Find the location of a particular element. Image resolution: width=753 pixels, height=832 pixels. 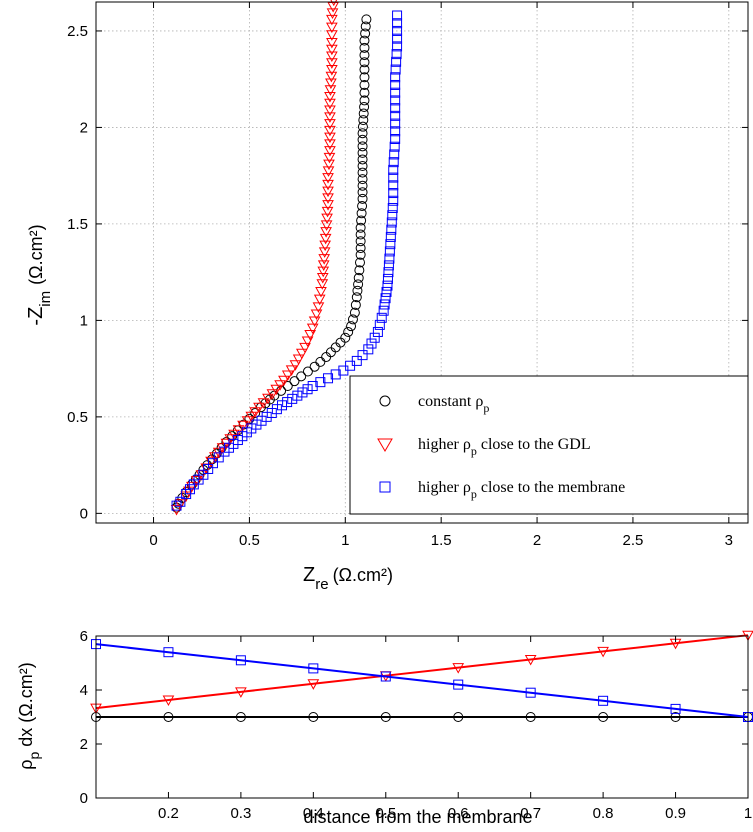

x-tick-label: 0.8 is located at coordinates (603, 813).